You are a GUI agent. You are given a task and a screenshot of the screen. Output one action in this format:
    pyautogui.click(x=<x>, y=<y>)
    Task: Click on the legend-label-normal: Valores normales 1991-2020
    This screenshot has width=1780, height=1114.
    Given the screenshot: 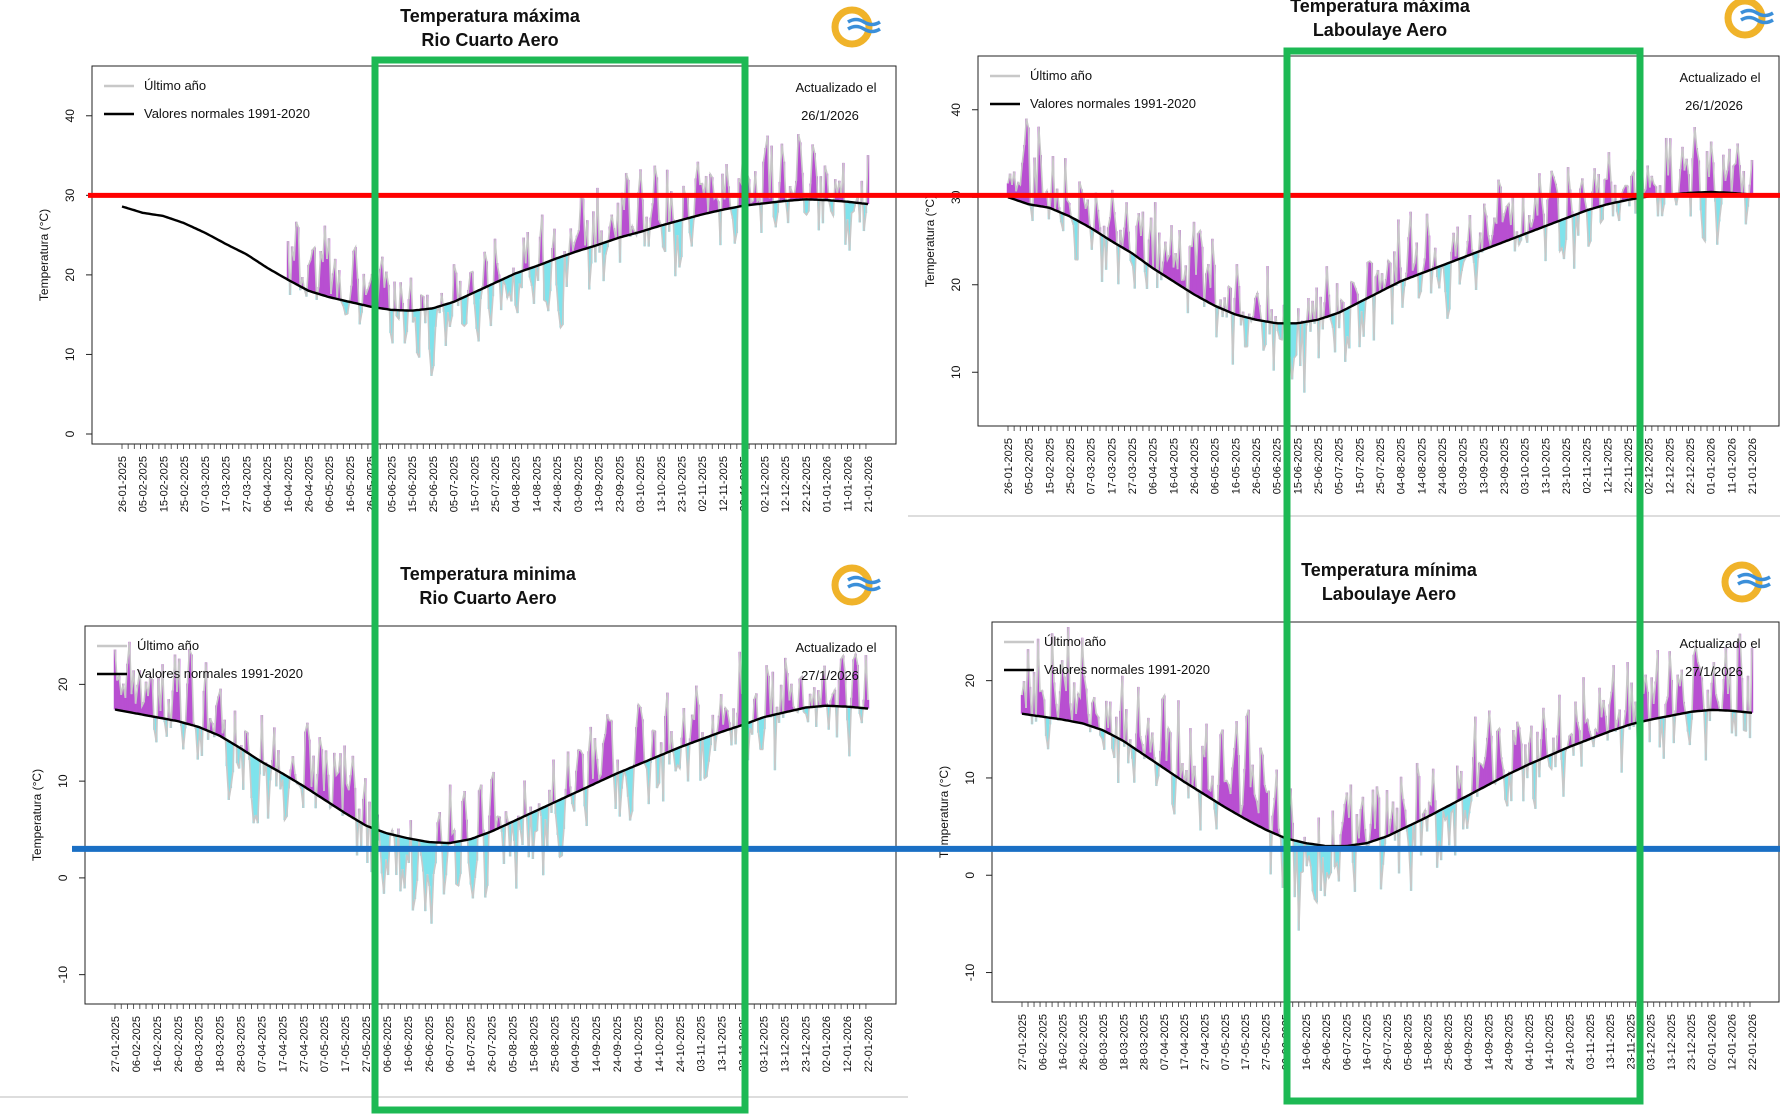 What is the action you would take?
    pyautogui.click(x=1113, y=103)
    